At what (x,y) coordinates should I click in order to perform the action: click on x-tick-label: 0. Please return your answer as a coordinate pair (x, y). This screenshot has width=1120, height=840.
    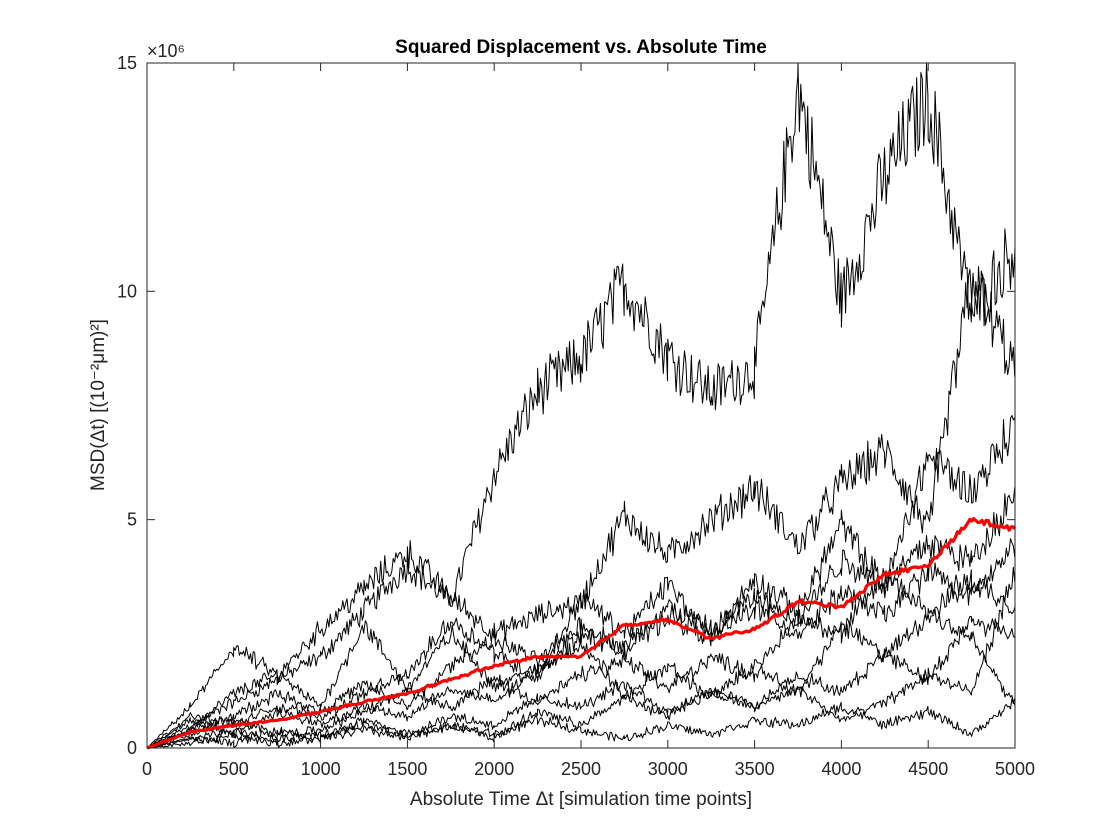
    Looking at the image, I should click on (147, 769).